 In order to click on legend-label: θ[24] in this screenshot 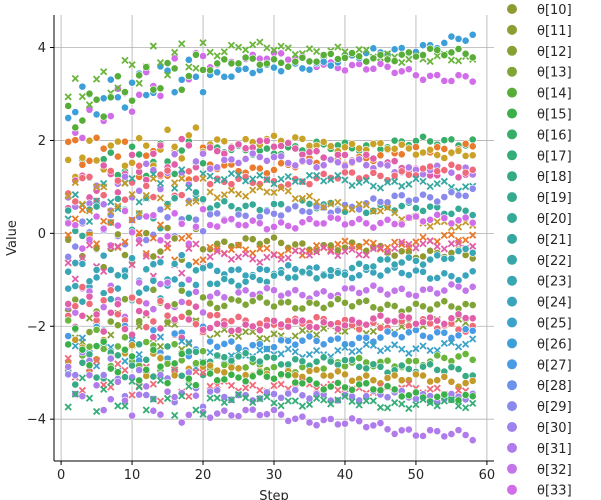, I will do `click(554, 303)`.